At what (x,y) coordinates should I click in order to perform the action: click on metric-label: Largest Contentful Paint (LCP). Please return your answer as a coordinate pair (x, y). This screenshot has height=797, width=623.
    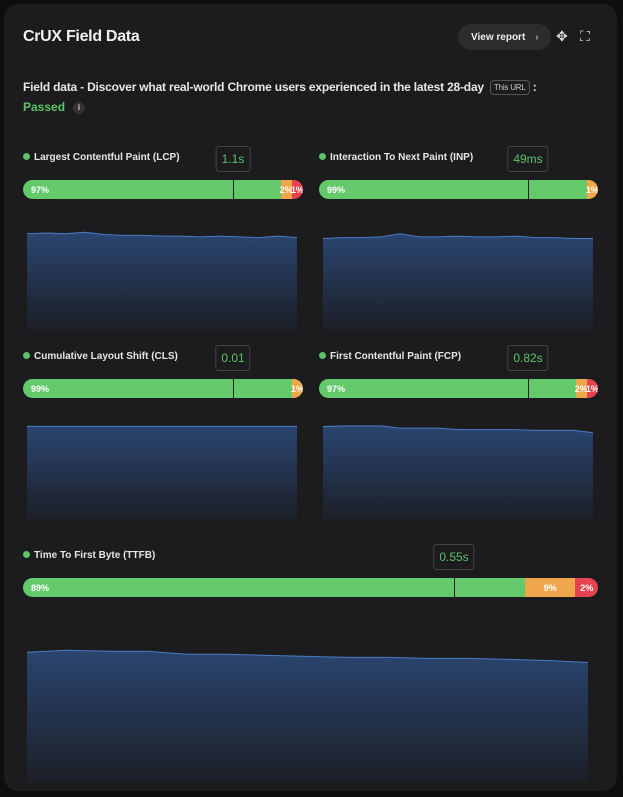
    Looking at the image, I should click on (101, 157).